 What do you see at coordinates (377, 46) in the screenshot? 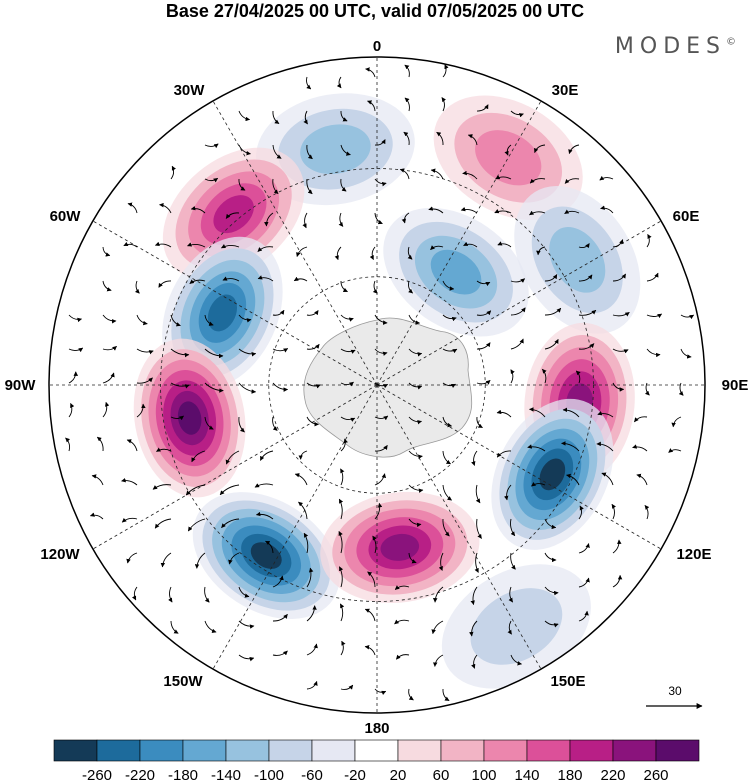
I see `lon-label-0: 0` at bounding box center [377, 46].